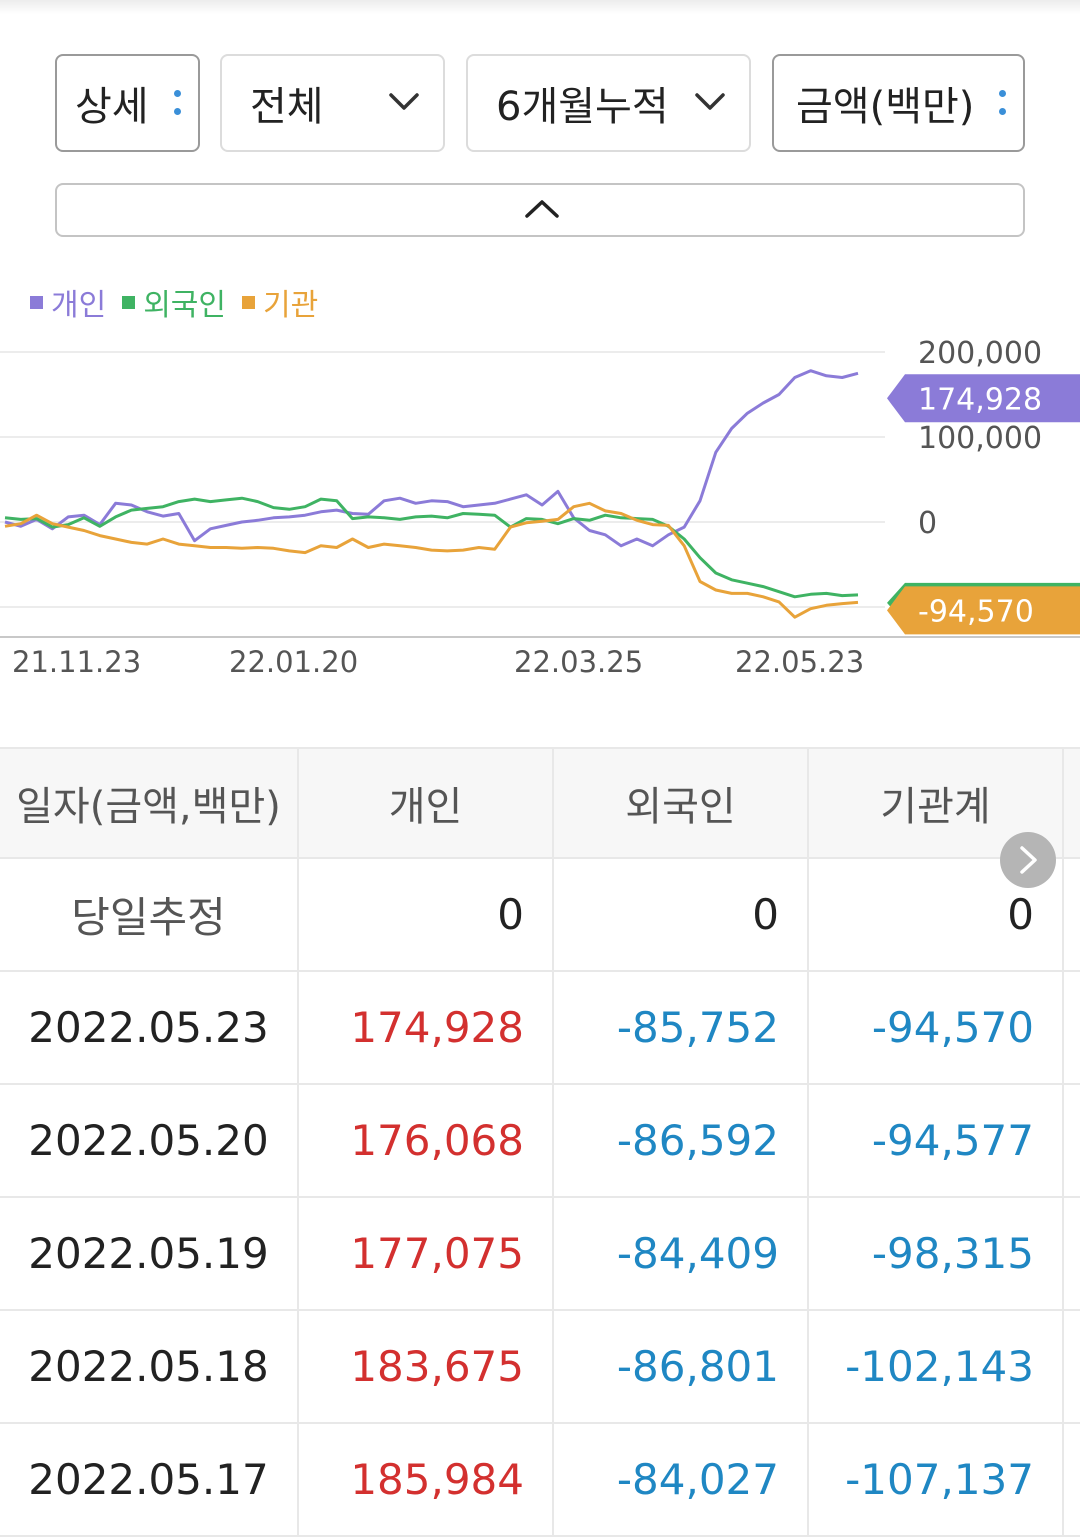 This screenshot has height=1538, width=1080. Describe the element at coordinates (149, 1027) in the screenshot. I see `row-date: 2022.05.23` at that location.